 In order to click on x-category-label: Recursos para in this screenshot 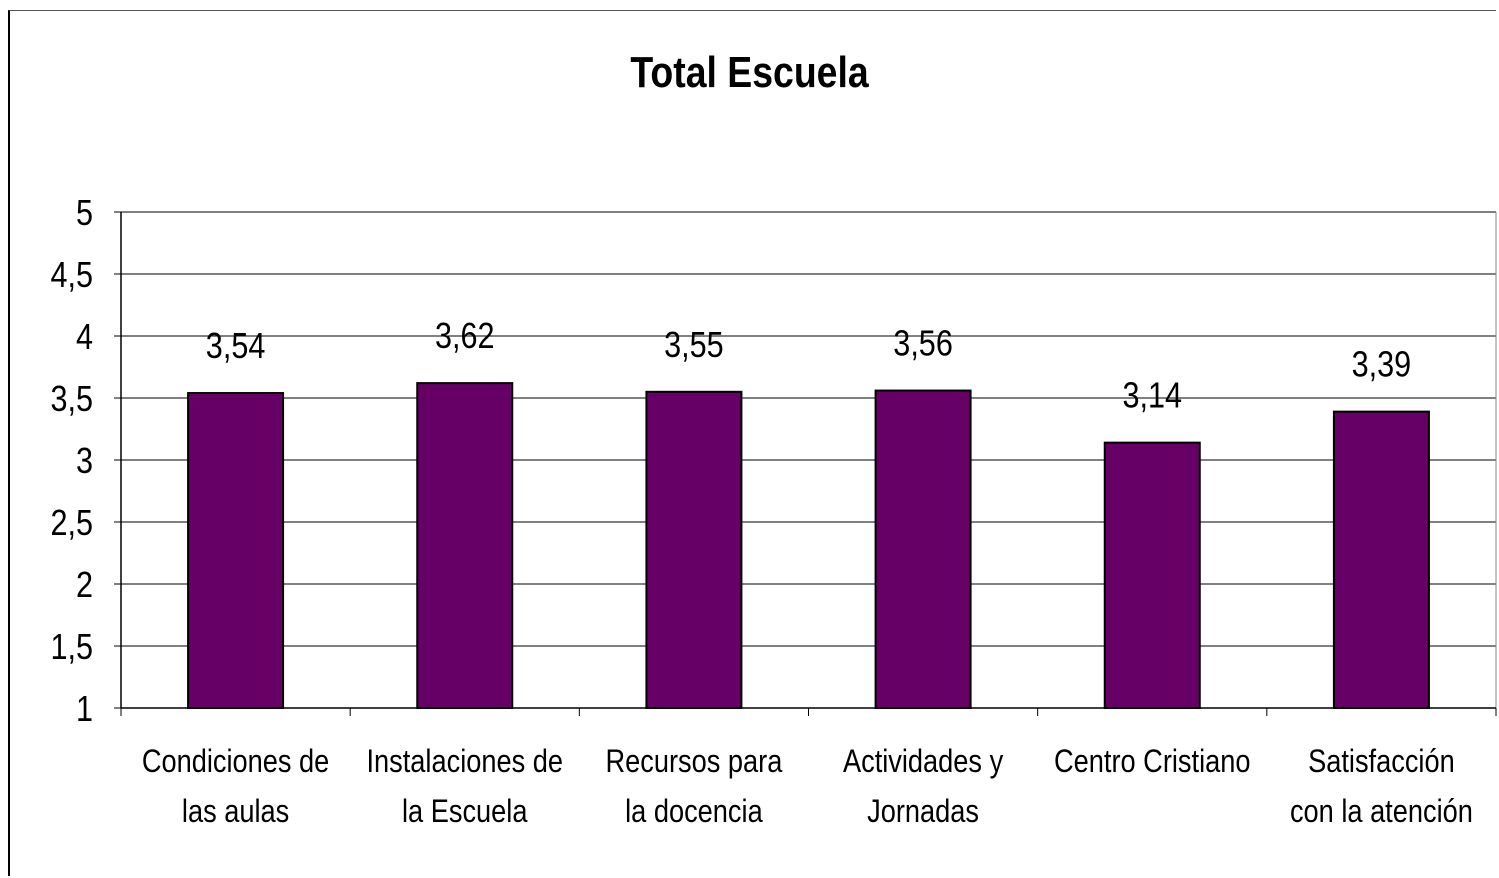, I will do `click(694, 762)`.